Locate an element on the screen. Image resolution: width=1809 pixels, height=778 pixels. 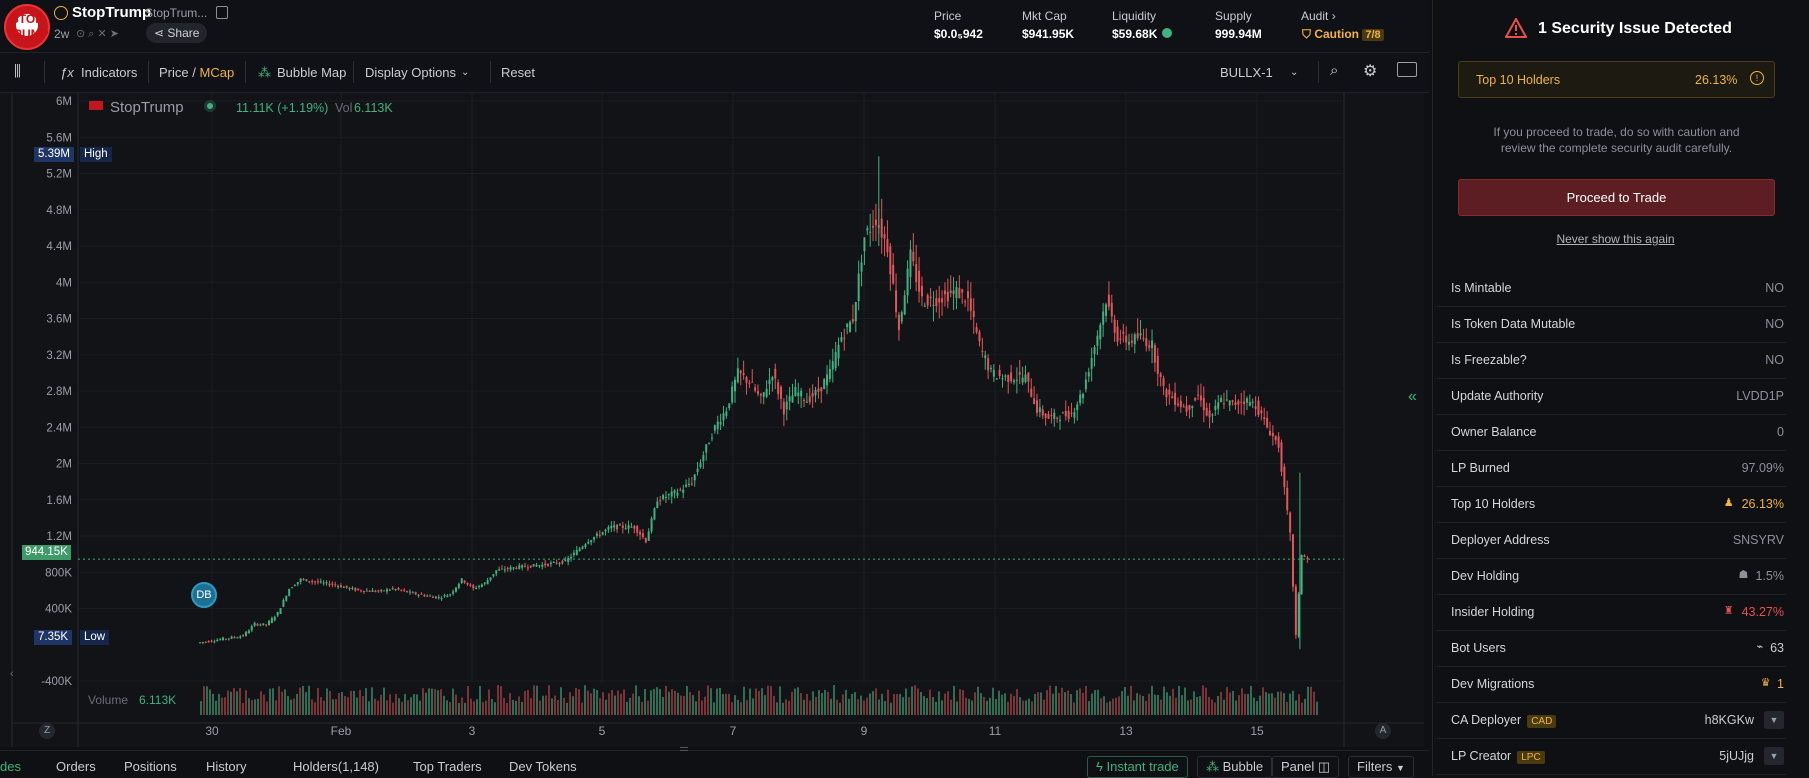
x-tick-label: Feb is located at coordinates (341, 731).